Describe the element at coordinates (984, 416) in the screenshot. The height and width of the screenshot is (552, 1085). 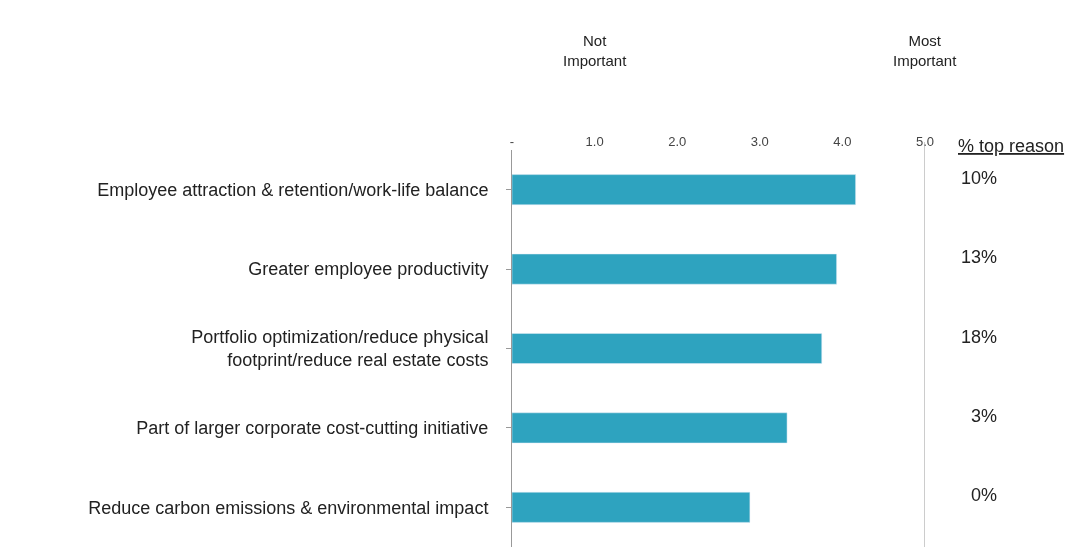
I see `text: 3%` at that location.